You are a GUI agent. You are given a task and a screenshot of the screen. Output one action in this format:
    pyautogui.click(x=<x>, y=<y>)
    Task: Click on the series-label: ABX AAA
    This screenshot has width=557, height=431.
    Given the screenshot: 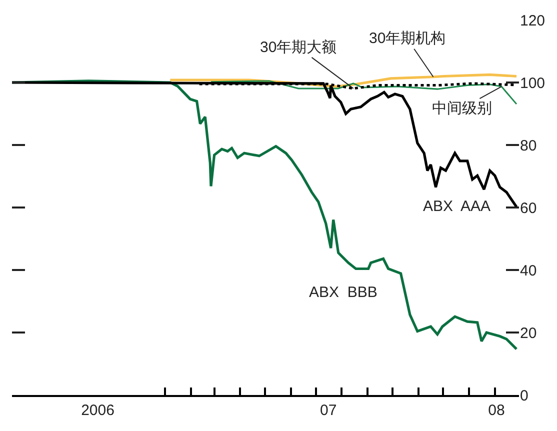 What is the action you would take?
    pyautogui.click(x=457, y=206)
    